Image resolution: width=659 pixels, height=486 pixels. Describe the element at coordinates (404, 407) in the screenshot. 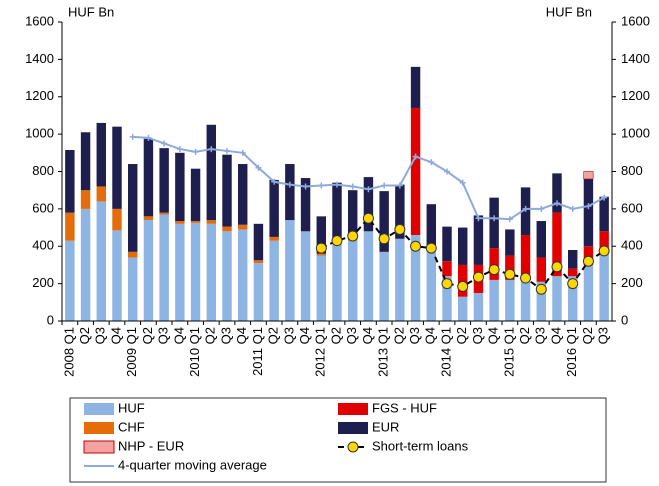

I see `legend-label: FGS - HUF` at that location.